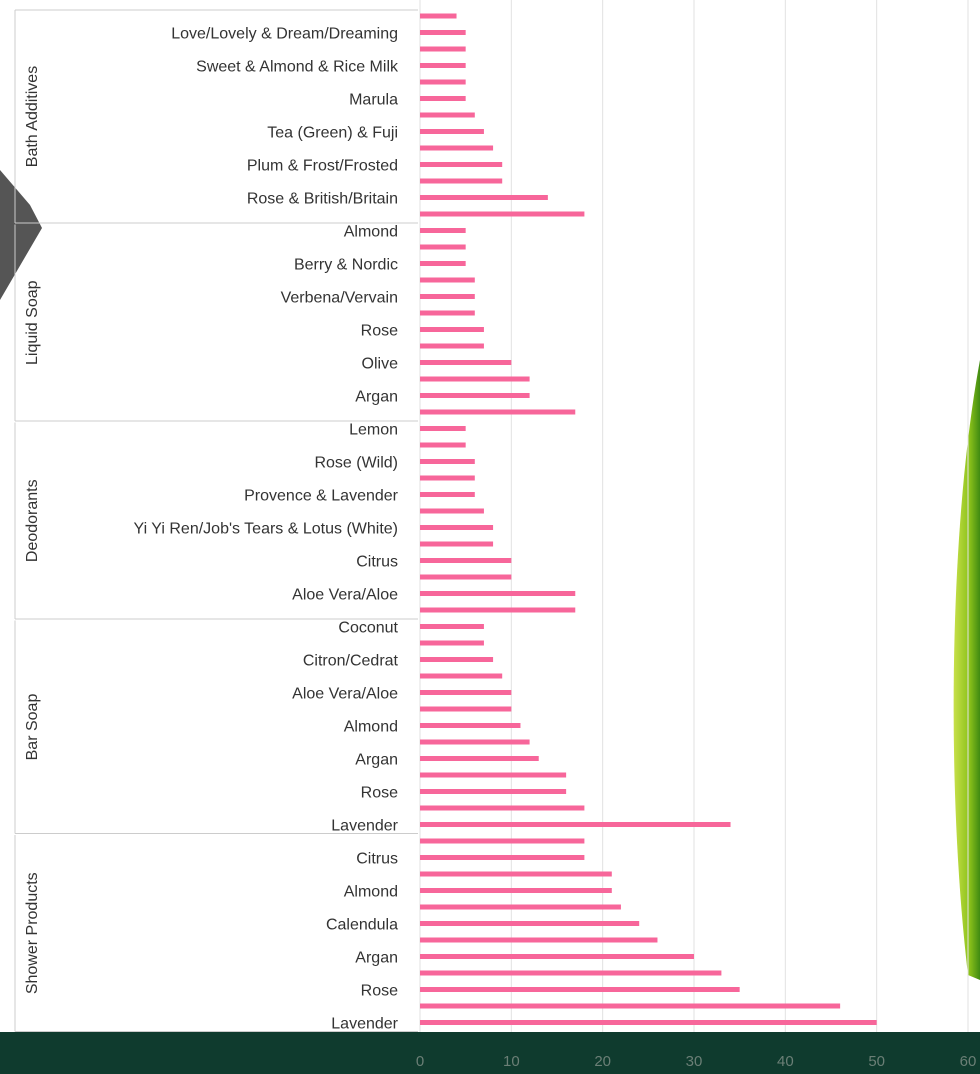  What do you see at coordinates (968, 1061) in the screenshot?
I see `x-tick-label: 60` at bounding box center [968, 1061].